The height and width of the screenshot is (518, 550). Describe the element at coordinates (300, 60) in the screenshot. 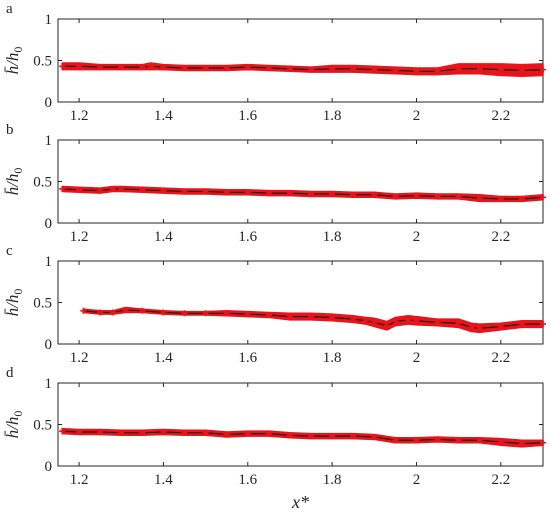

I see `plot-frame` at that location.